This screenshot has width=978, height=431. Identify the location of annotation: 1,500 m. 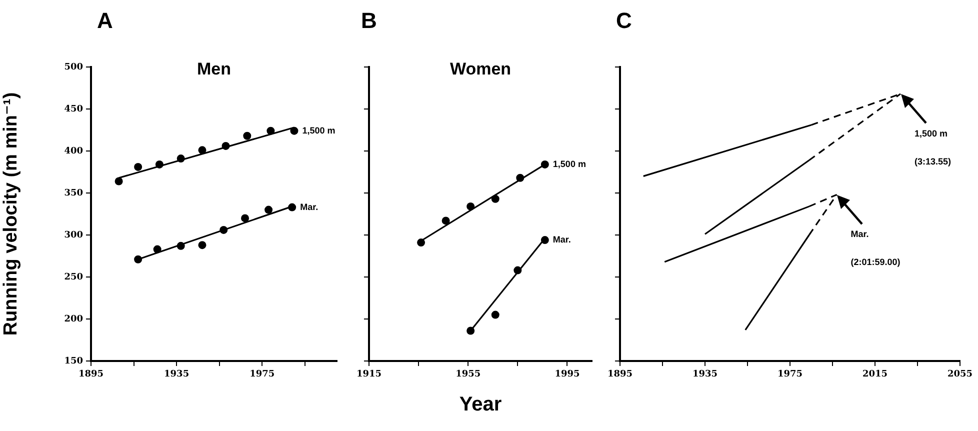
(931, 133).